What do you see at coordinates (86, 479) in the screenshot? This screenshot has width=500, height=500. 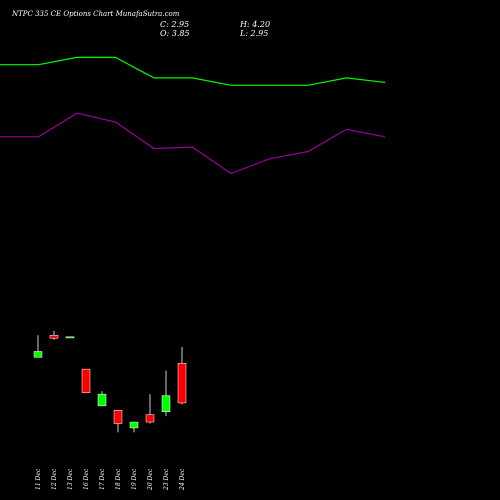 I see `x-tick-label: 16 Dec` at bounding box center [86, 479].